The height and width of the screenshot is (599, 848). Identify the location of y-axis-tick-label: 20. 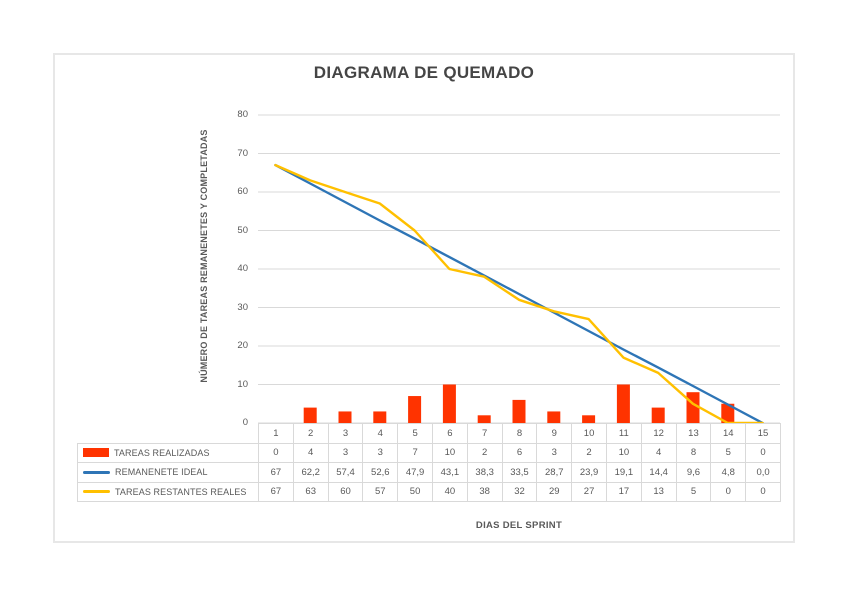
(242, 345).